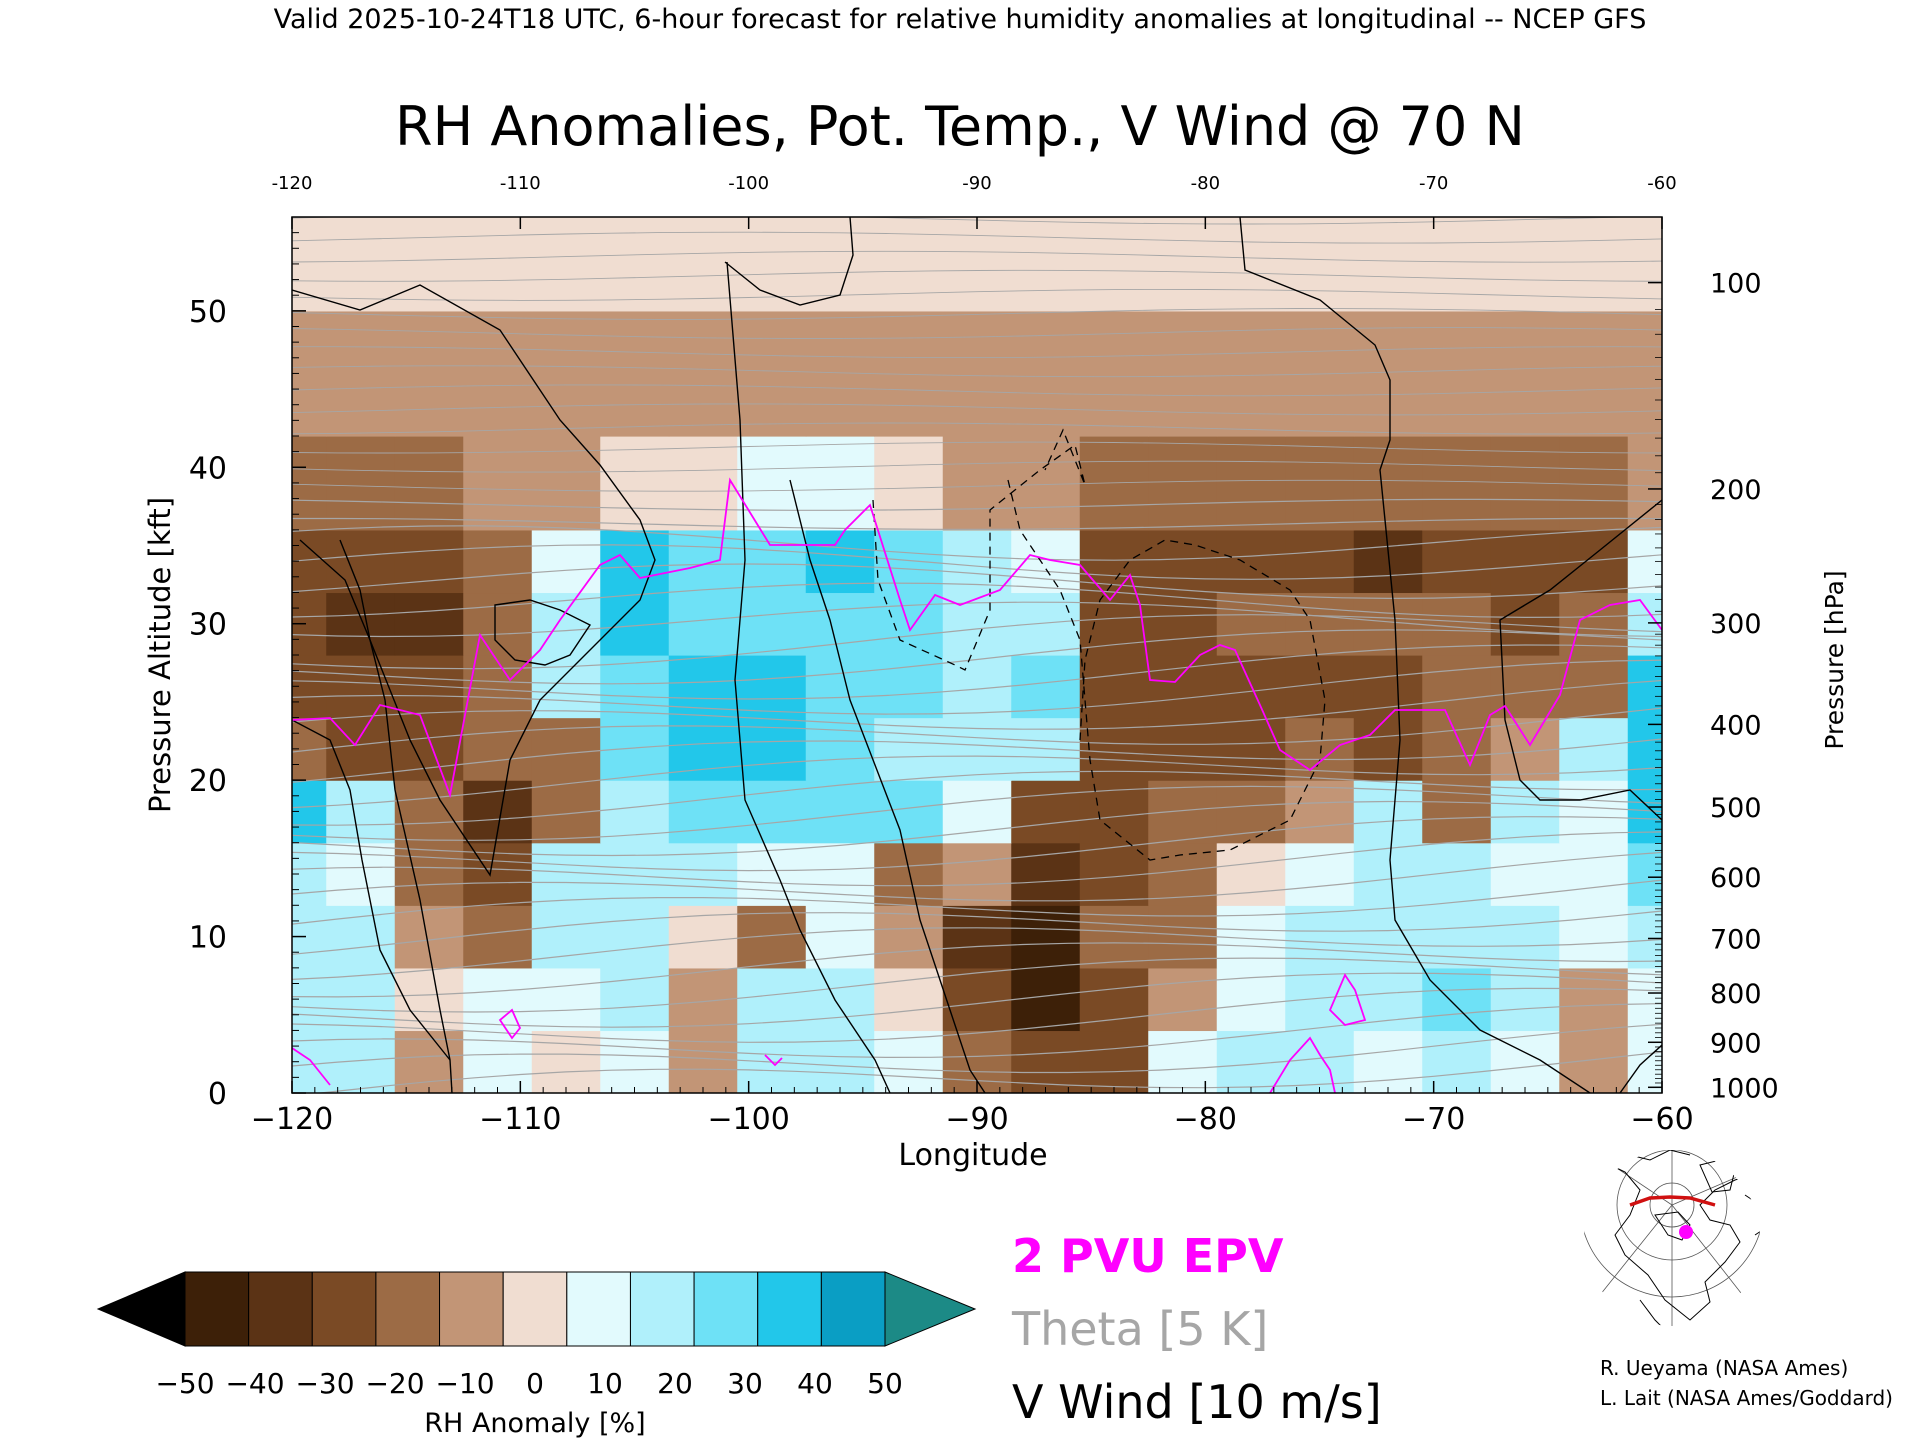 The image size is (1920, 1440). Describe the element at coordinates (789, 261) in the screenshot. I see `v-wind-zero-contour-central` at that location.